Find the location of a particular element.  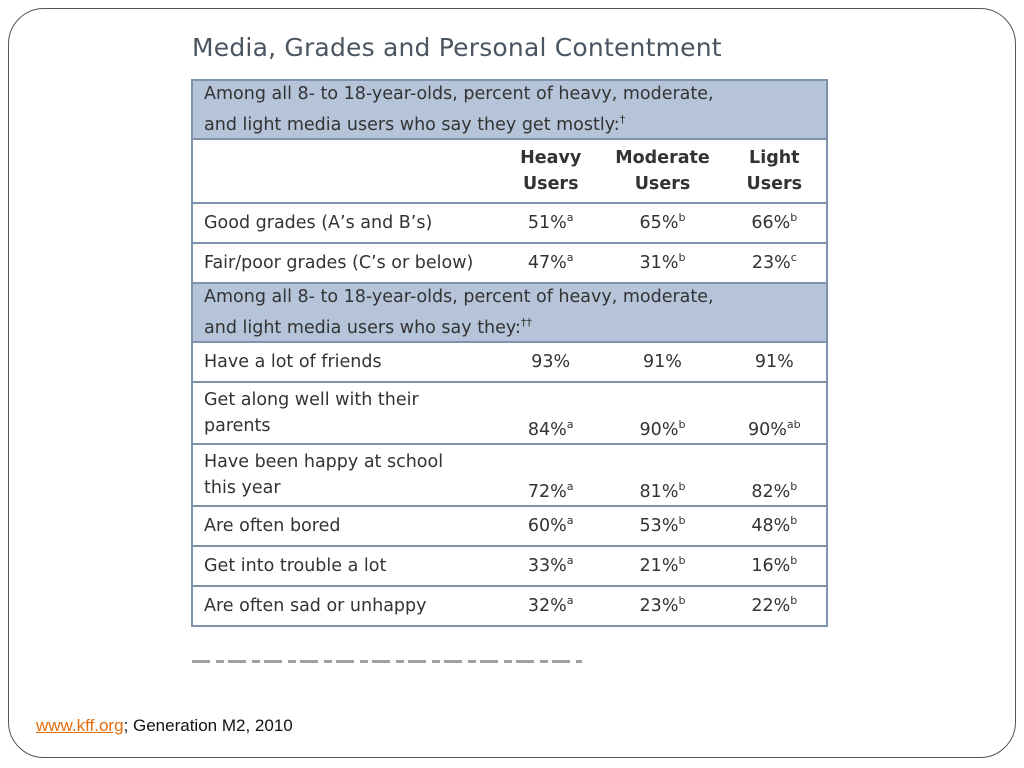

value-cell: 90%b is located at coordinates (657, 413).